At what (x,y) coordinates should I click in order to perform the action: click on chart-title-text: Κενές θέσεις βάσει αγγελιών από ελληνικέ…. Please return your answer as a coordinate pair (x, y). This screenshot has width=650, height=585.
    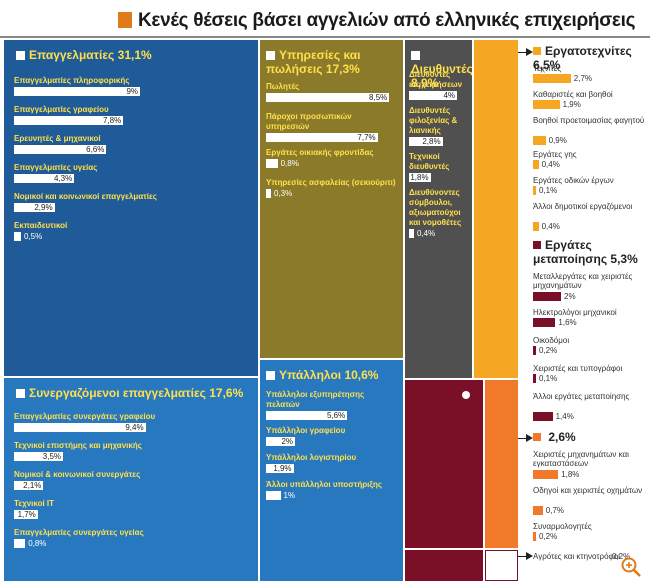
    Looking at the image, I should click on (387, 20).